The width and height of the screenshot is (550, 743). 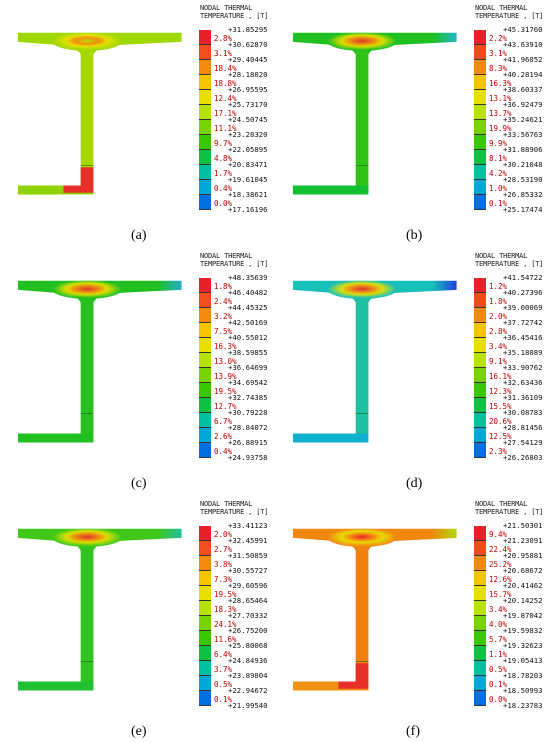 I want to click on legend-tick-value: +22.05895, so click(x=248, y=149).